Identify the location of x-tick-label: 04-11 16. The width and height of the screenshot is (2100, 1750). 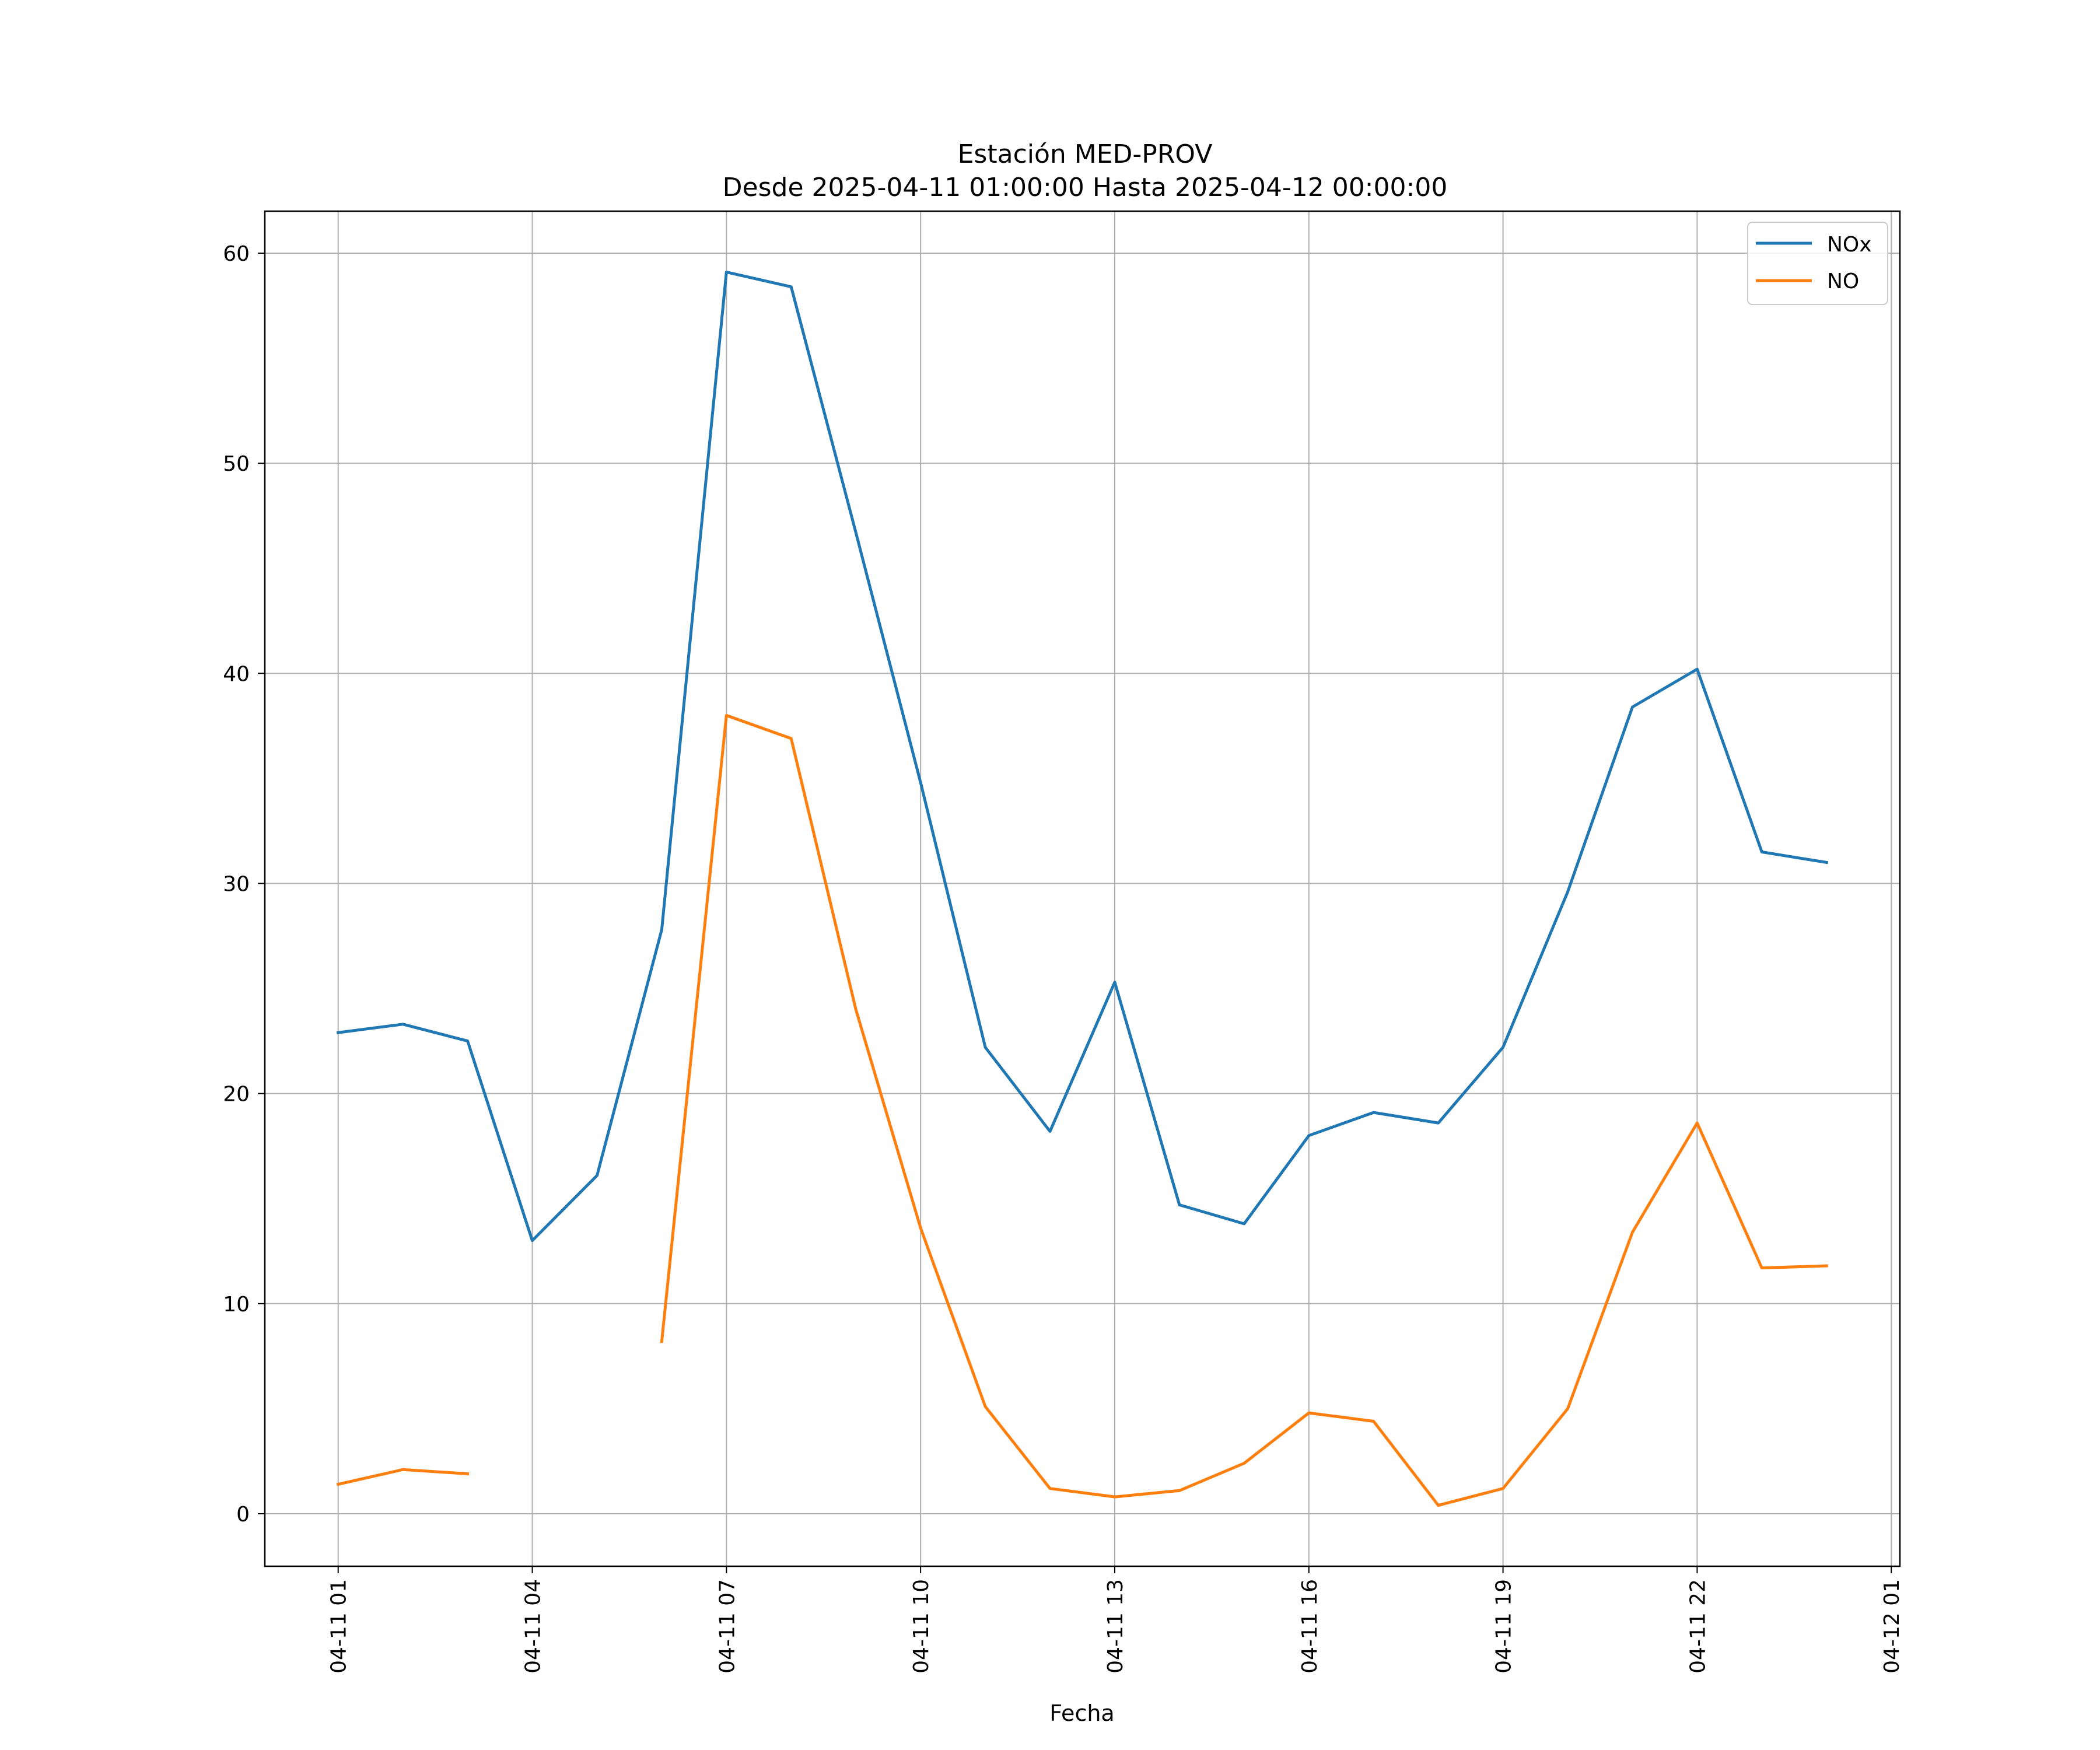
(1310, 1626).